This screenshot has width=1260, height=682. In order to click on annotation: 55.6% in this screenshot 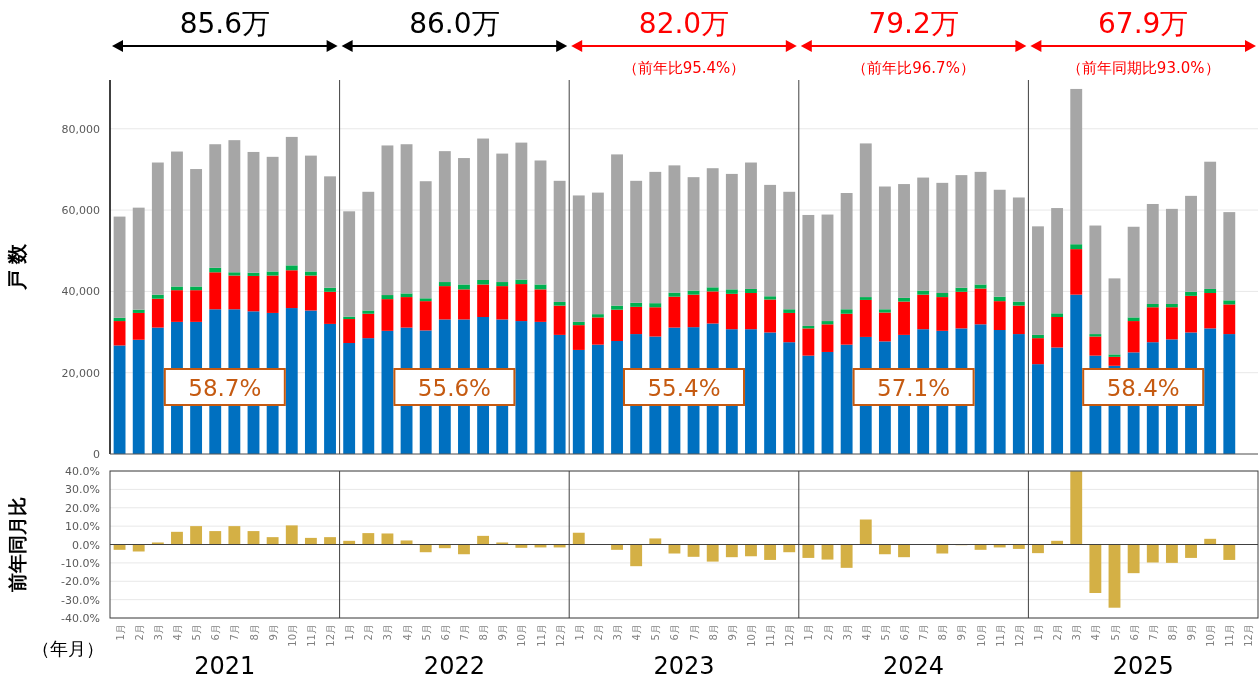, I will do `click(454, 388)`.